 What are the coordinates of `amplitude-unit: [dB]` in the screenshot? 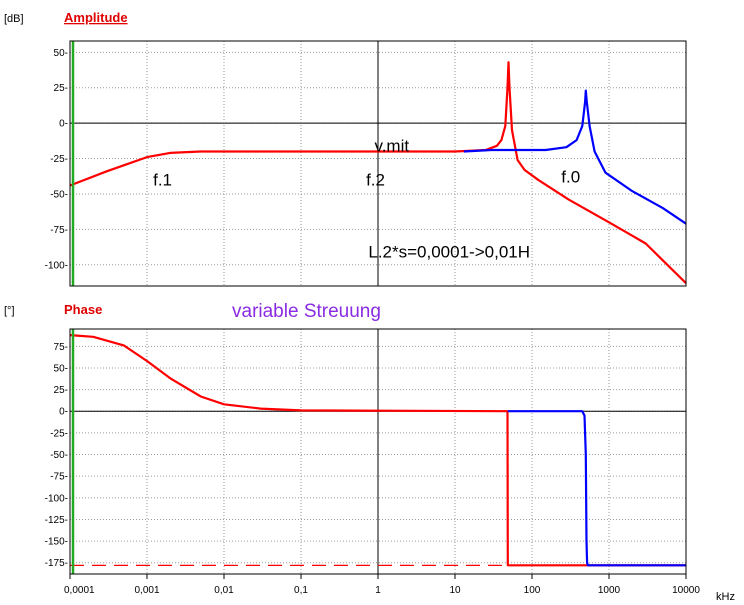 It's located at (14, 19).